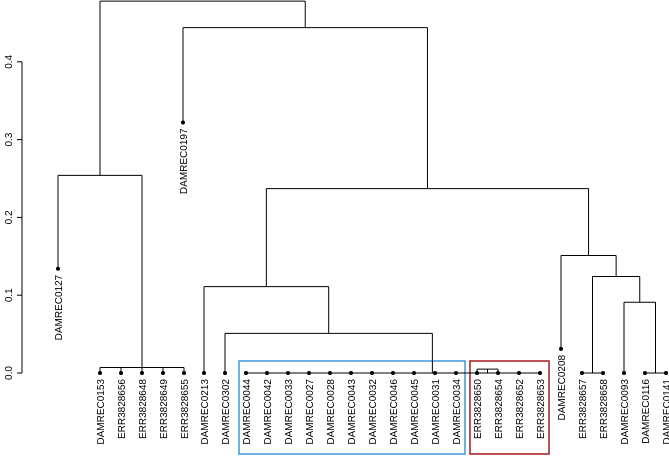 The height and width of the screenshot is (456, 669). Describe the element at coordinates (520, 409) in the screenshot. I see `leaf-label: ERR3828652` at that location.